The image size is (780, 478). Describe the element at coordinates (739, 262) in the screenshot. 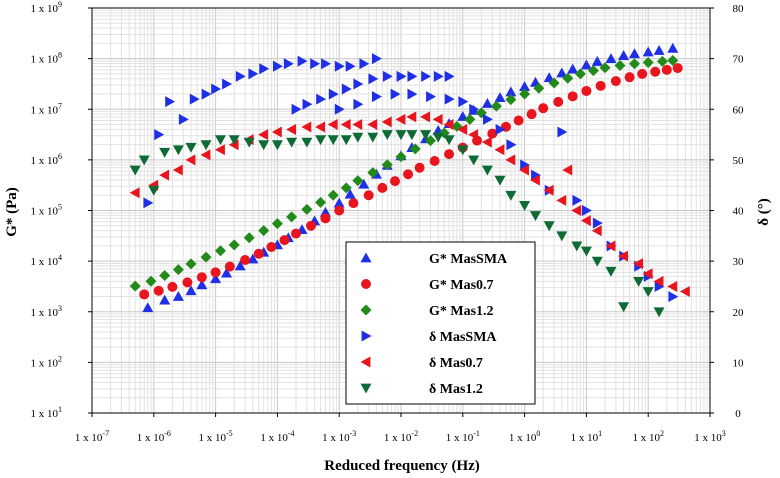

I see `y-right-tick-label: 30` at that location.